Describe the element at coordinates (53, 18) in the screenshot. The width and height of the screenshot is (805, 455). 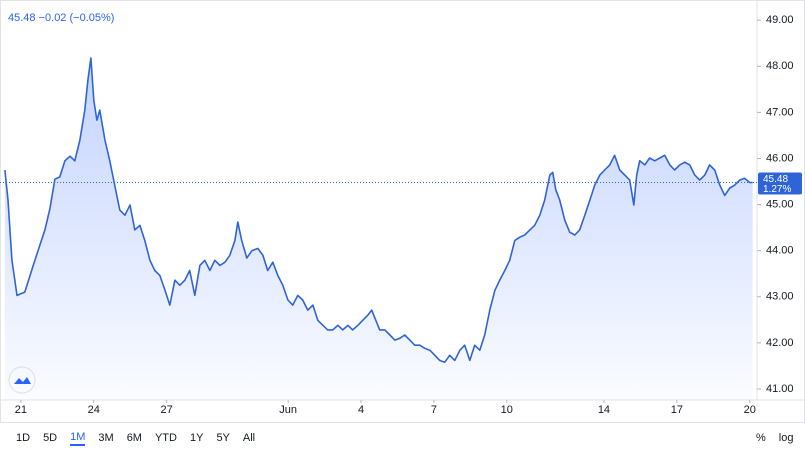
I see `legend-change: −0.02` at that location.